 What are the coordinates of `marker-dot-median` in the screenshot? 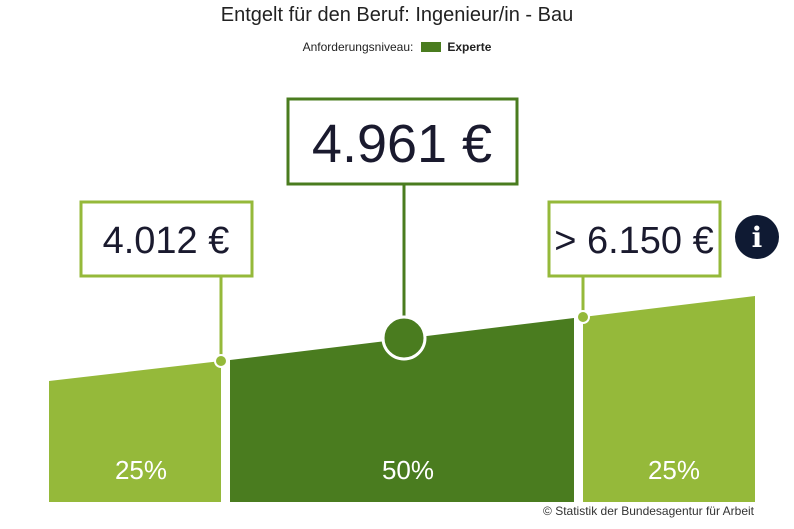 It's located at (404, 338).